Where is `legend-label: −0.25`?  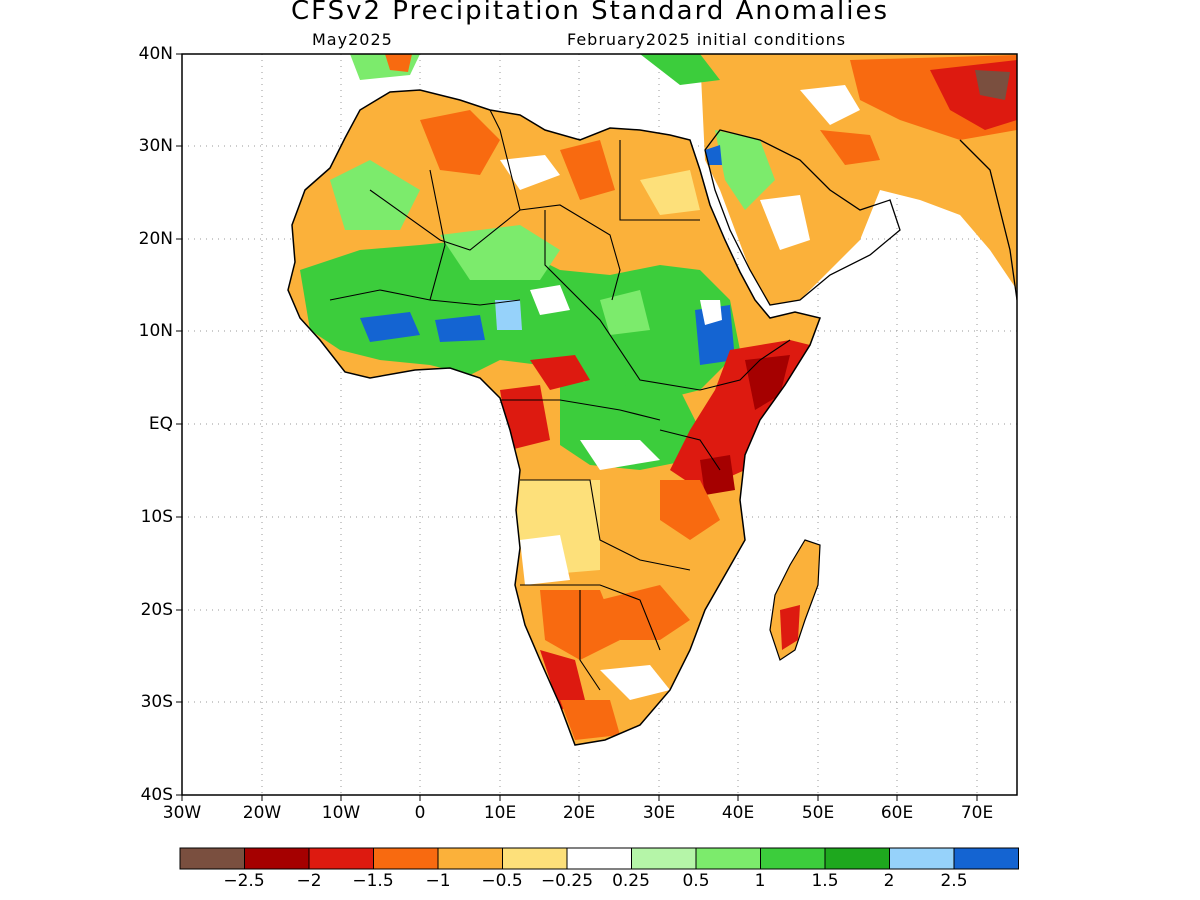 legend-label: −0.25 is located at coordinates (567, 881).